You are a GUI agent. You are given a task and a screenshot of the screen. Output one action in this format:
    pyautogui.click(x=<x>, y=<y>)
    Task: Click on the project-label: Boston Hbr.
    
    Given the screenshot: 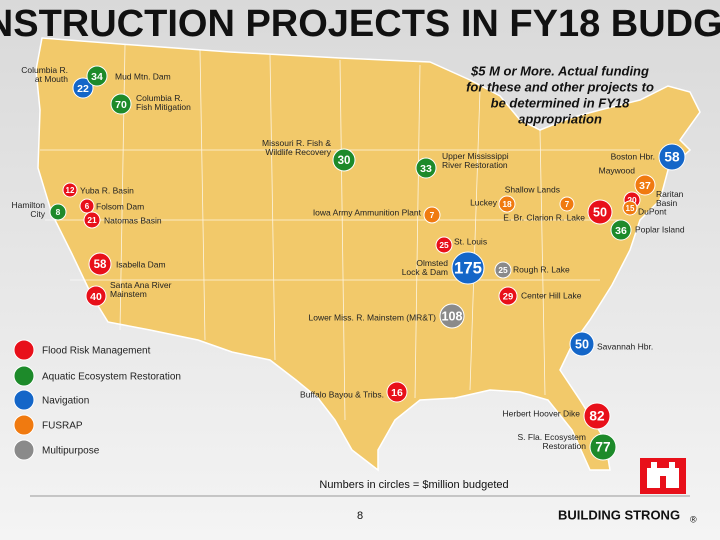 What is the action you would take?
    pyautogui.click(x=633, y=156)
    